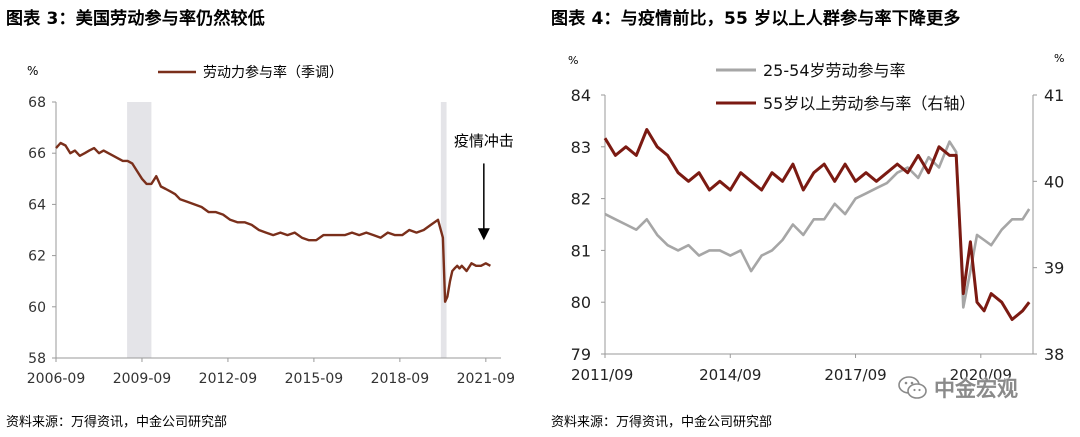 The height and width of the screenshot is (437, 1080). Describe the element at coordinates (1059, 58) in the screenshot. I see `right-right-y-unit: %` at that location.